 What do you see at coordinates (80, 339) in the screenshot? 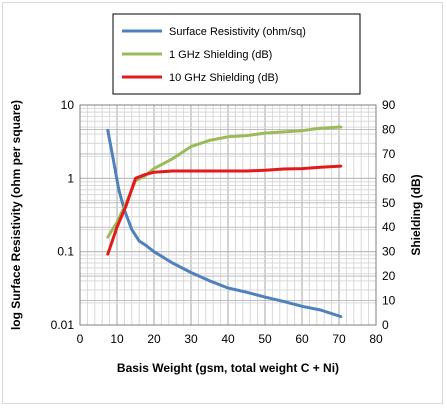
I see `x-tick-label: 0` at bounding box center [80, 339].